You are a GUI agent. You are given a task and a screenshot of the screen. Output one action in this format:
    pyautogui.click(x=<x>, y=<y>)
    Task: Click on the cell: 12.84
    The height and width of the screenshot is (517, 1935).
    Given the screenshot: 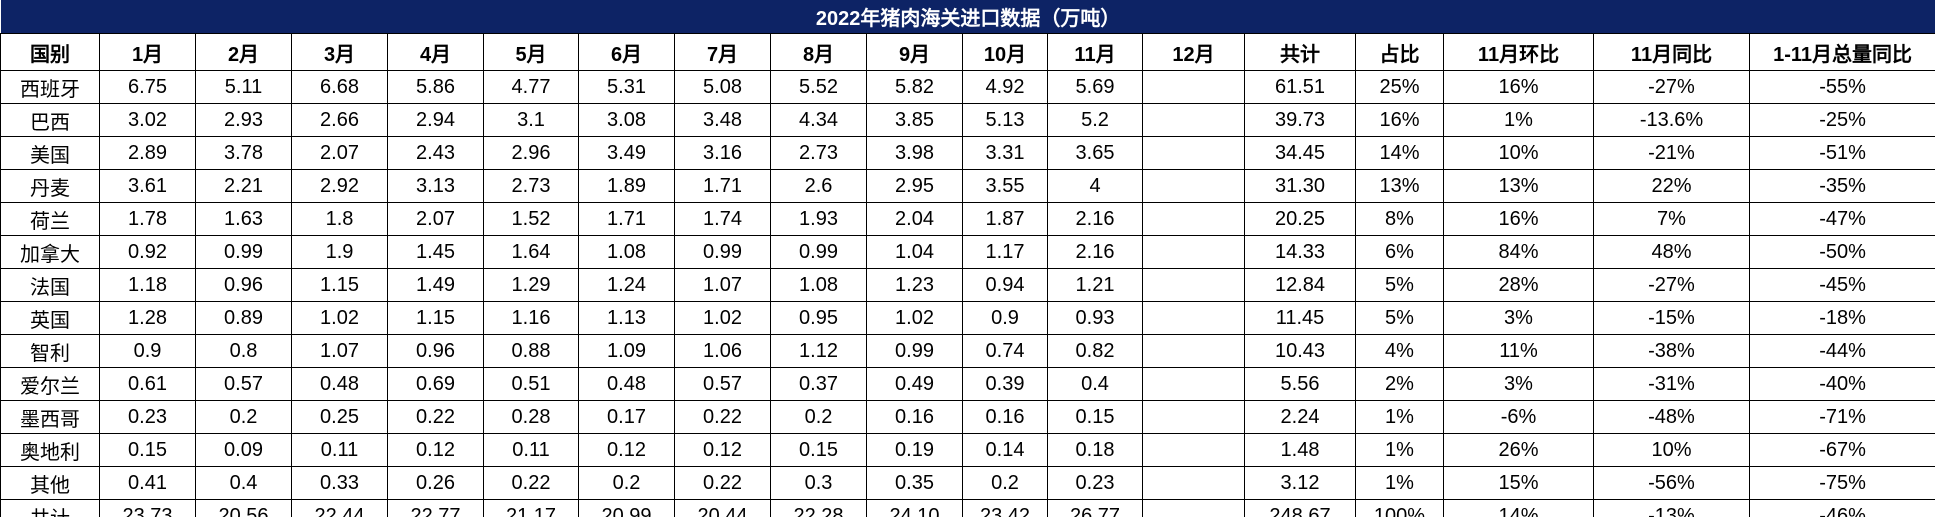 What is the action you would take?
    pyautogui.click(x=1300, y=285)
    